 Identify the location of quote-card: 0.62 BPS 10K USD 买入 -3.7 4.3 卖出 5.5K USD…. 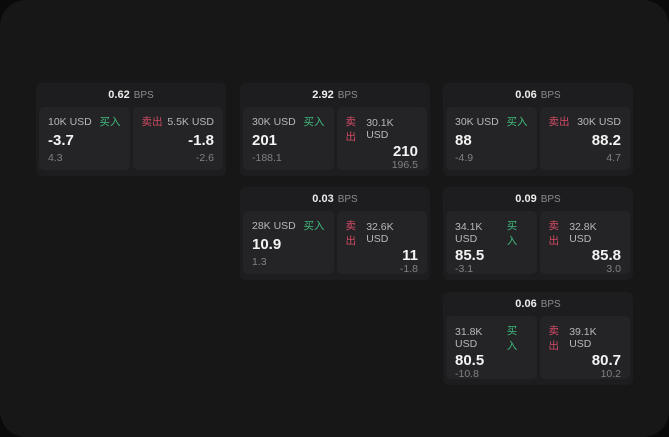
(131, 129).